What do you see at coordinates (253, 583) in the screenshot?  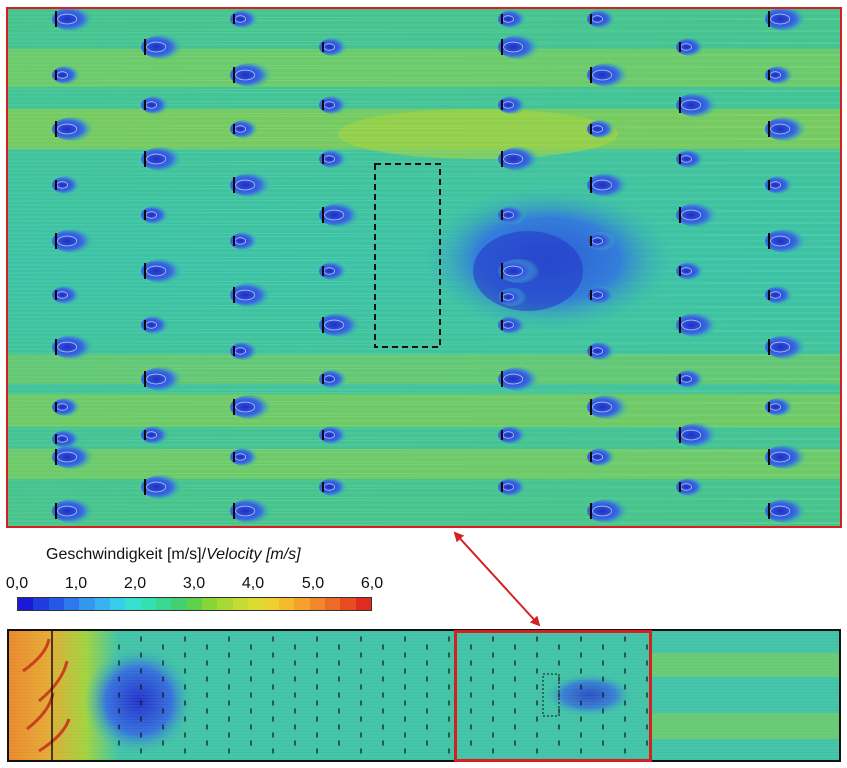 I see `colorbar-tick-label: 4,0` at bounding box center [253, 583].